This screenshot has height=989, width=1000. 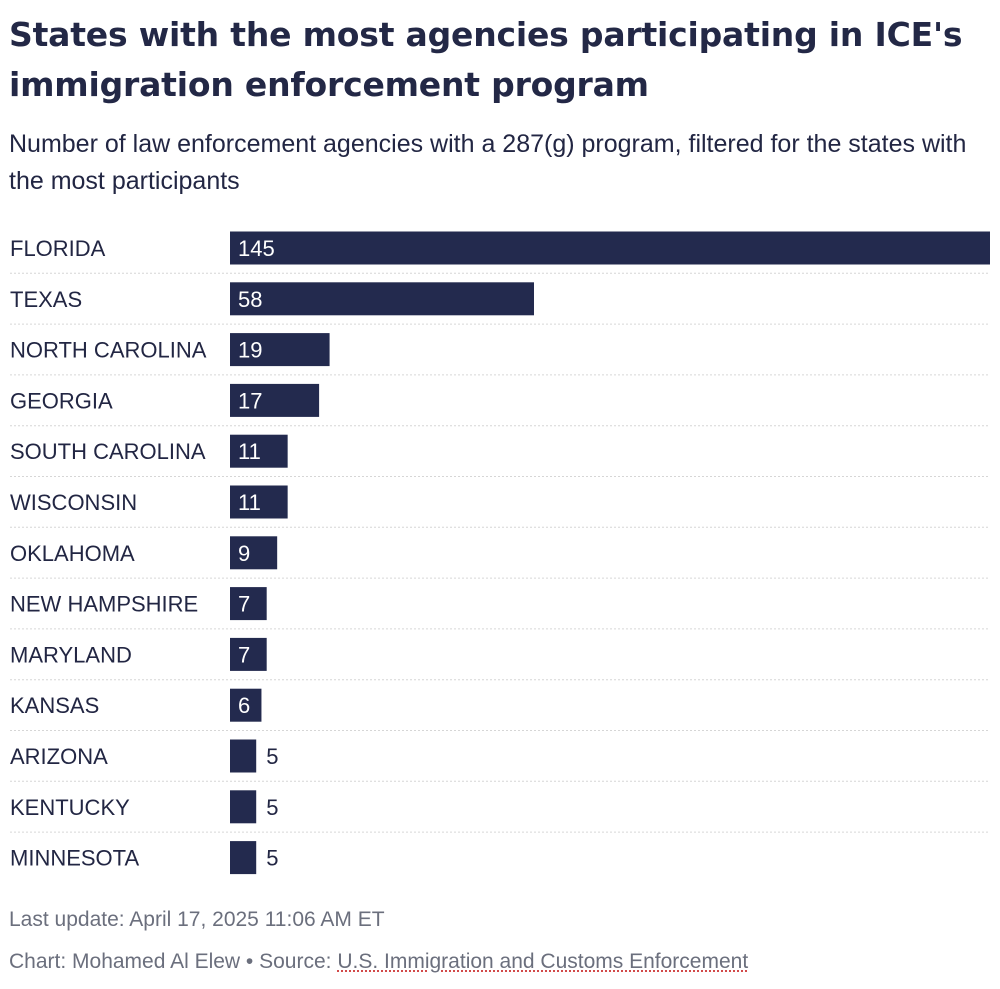 What do you see at coordinates (58, 248) in the screenshot?
I see `category-label: FLORIDA` at bounding box center [58, 248].